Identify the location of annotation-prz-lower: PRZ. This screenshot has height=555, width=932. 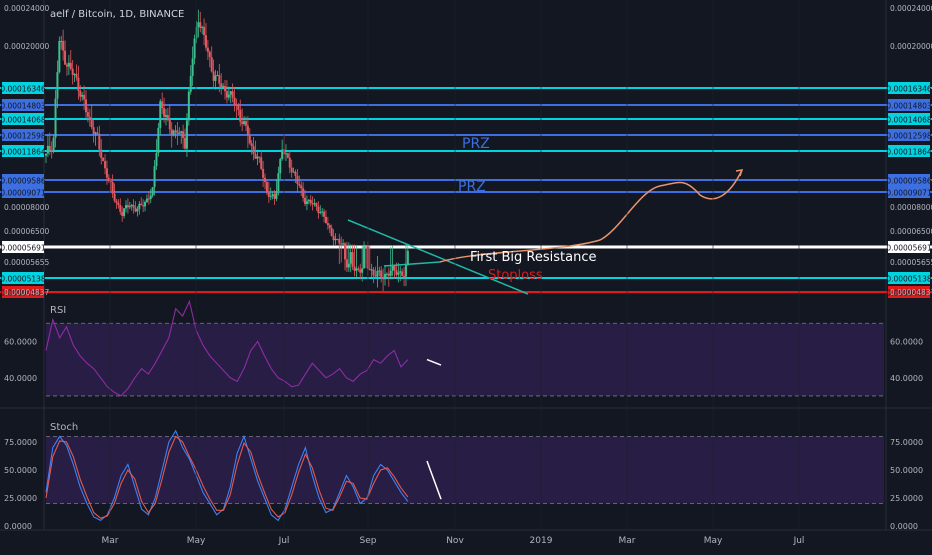
(472, 187).